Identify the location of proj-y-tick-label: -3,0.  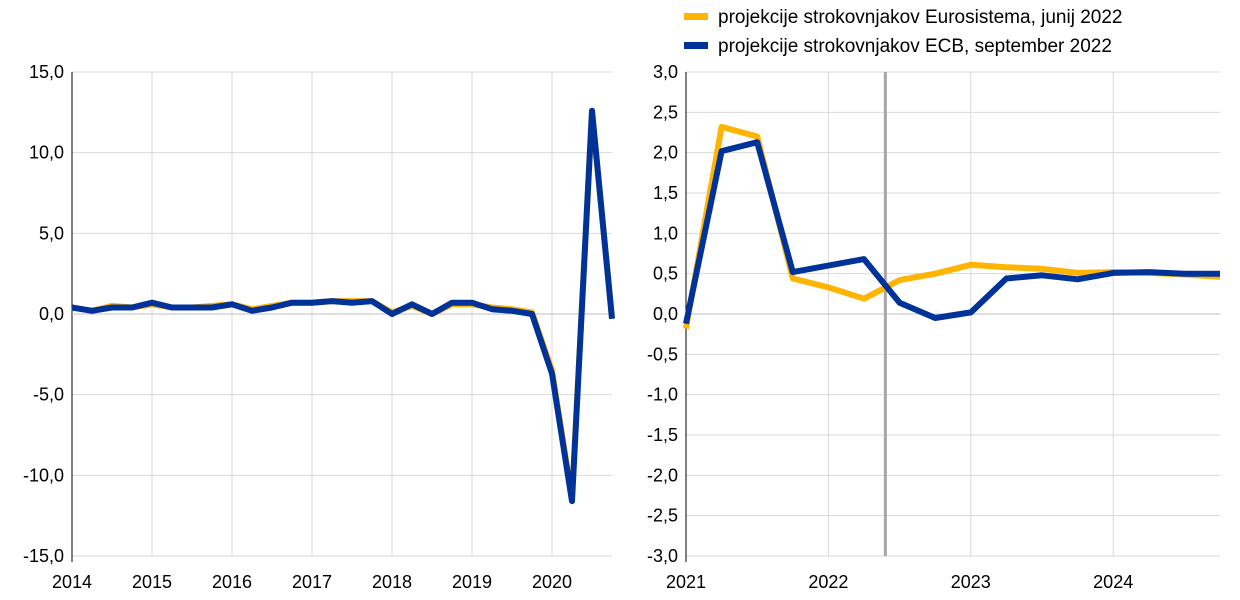
(662, 556).